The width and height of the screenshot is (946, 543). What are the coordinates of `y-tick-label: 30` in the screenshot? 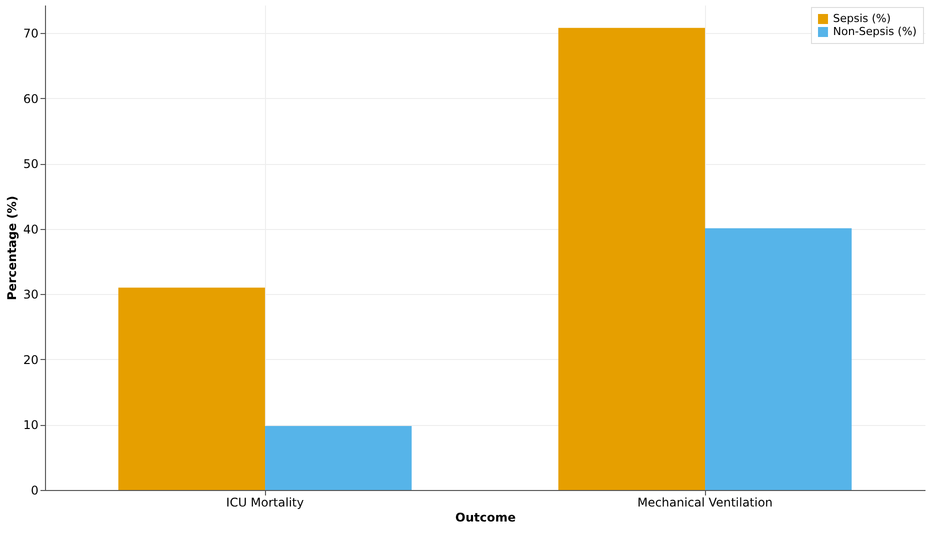 It's located at (30, 295).